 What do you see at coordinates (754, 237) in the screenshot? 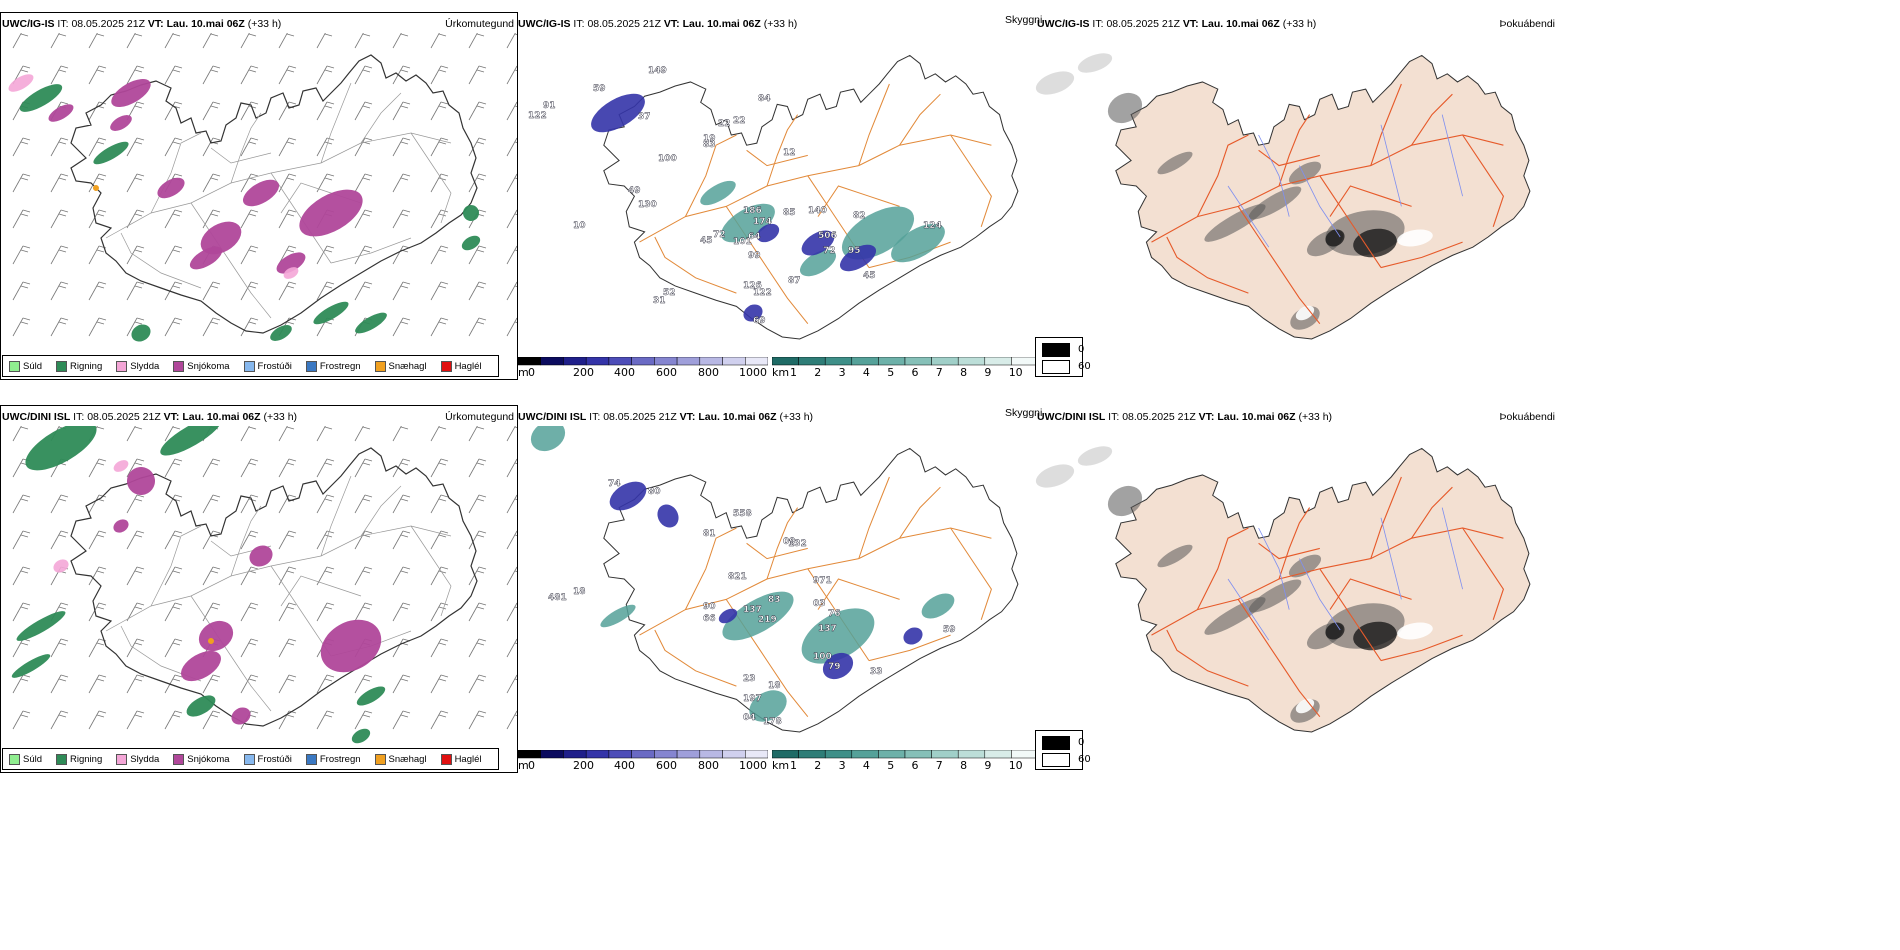
I see `value-label: 64` at bounding box center [754, 237].